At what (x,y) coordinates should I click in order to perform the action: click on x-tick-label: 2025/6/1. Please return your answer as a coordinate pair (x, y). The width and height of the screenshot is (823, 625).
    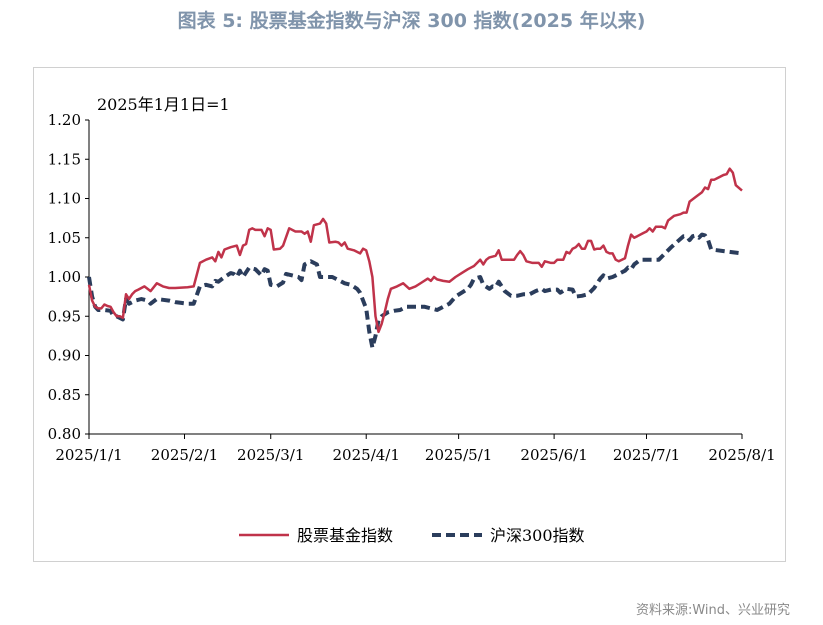
    Looking at the image, I should click on (553, 455).